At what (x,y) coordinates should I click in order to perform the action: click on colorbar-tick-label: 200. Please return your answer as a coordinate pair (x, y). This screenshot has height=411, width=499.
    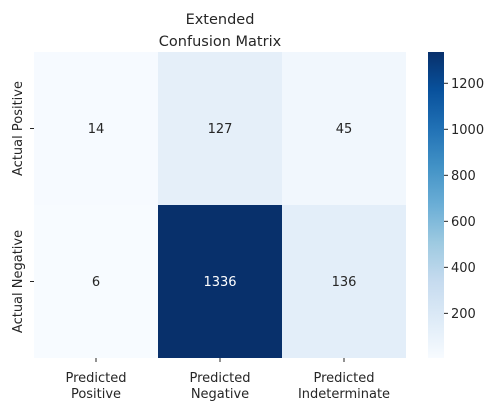
    Looking at the image, I should click on (463, 314).